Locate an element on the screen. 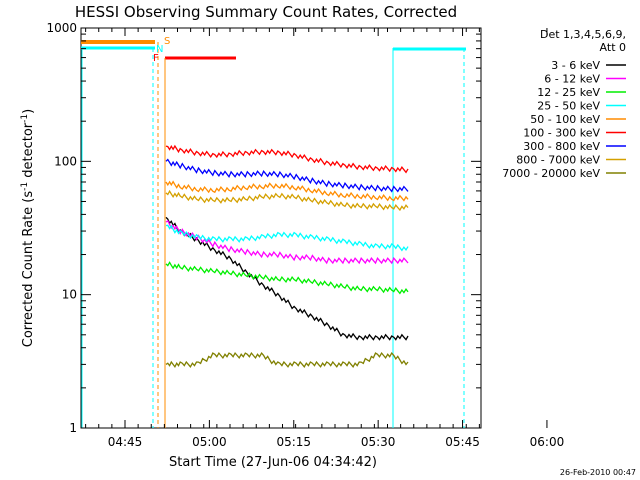 This screenshot has height=480, width=640. legend-header-detectors: Det 1,3,4,5,6,9, is located at coordinates (583, 34).